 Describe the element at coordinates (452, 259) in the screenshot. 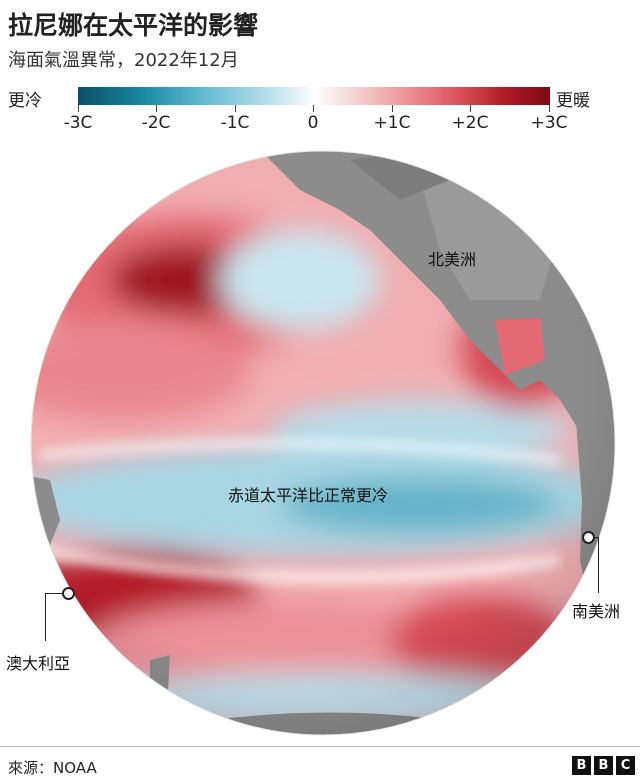

I see `map-label-north-america: 北美洲` at that location.